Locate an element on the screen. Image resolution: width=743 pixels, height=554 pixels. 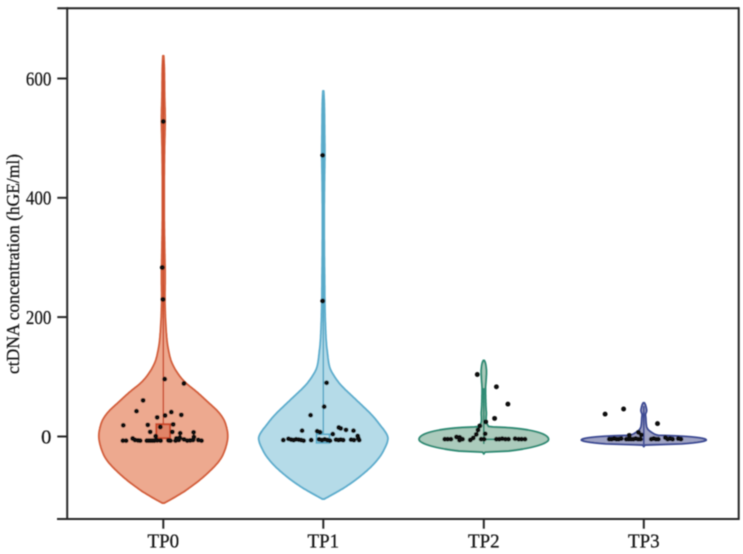
svg-text: 600 is located at coordinates (38, 79).